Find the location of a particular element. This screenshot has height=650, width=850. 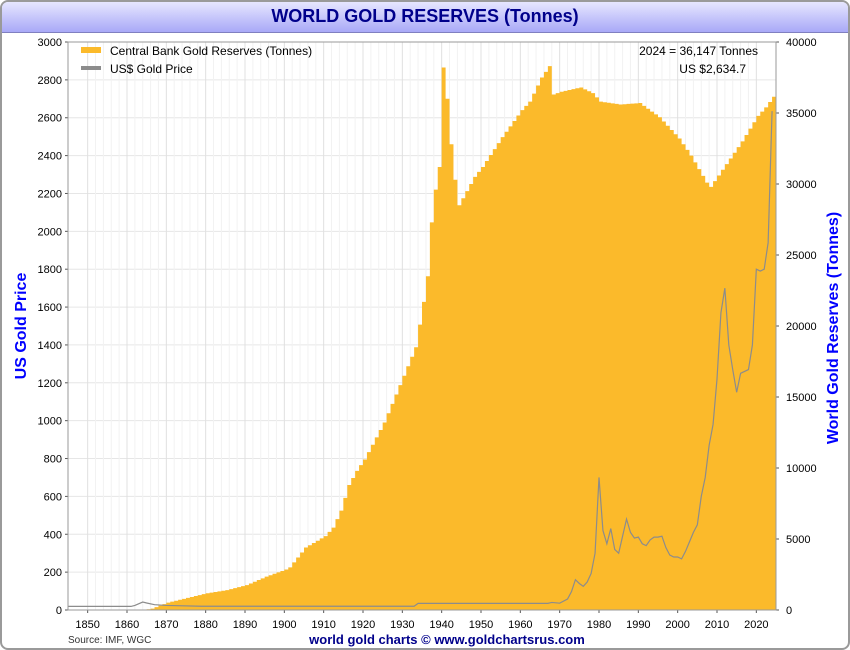

x-tick-label: 1870 is located at coordinates (166, 625).